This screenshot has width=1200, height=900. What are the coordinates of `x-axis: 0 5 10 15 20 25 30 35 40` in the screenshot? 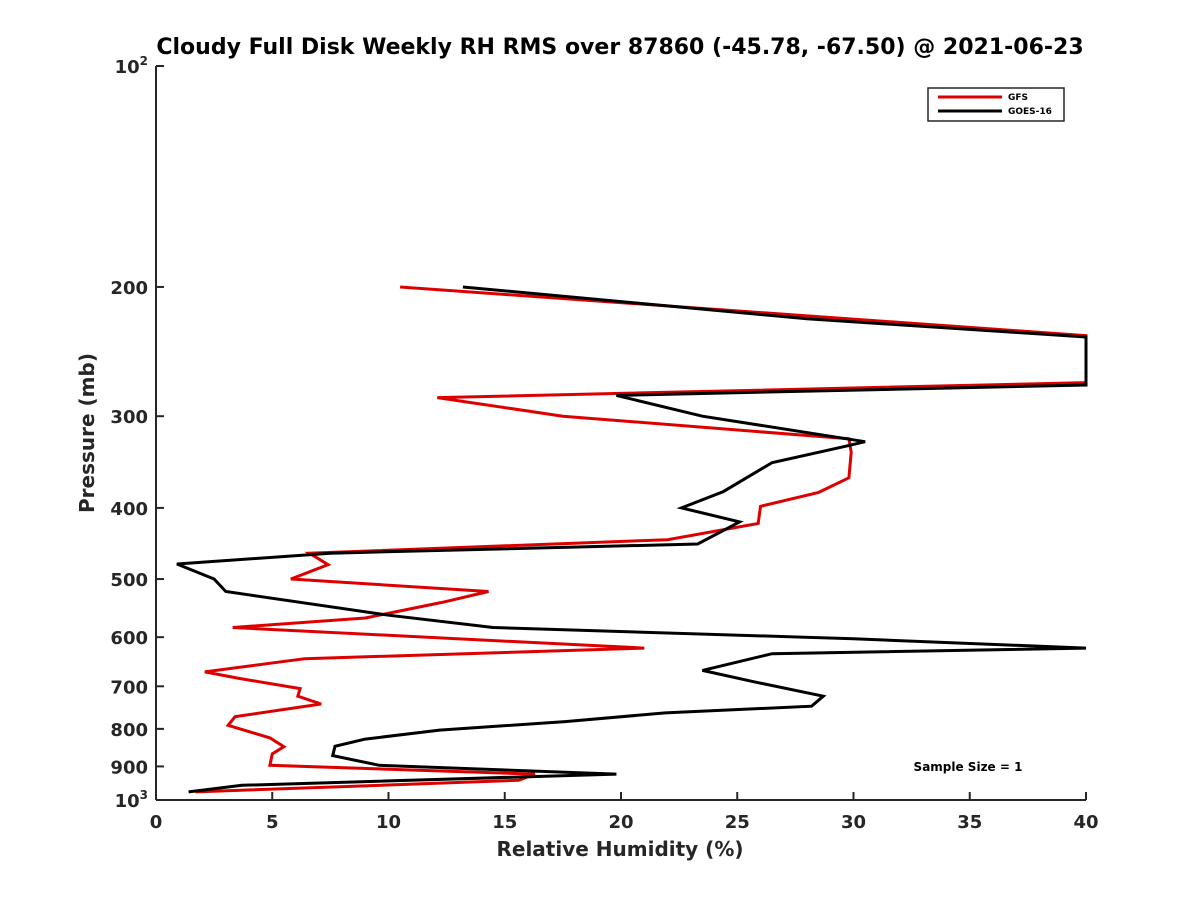 It's located at (624, 812).